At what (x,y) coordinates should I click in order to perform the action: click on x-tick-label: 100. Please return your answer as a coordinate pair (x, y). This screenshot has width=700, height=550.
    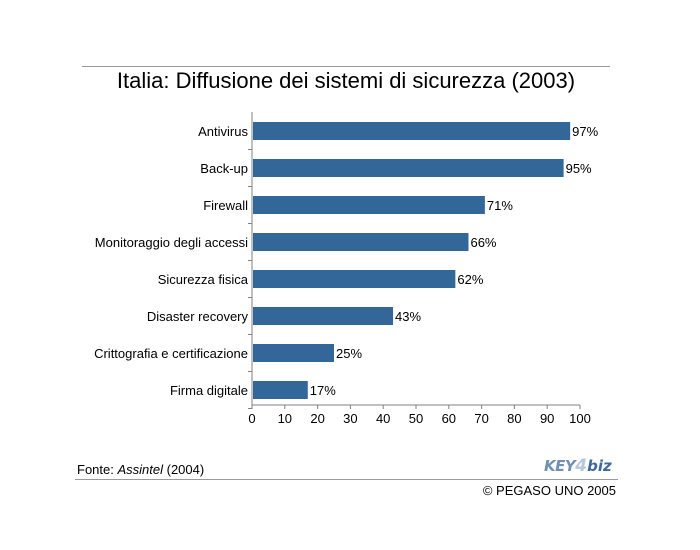
    Looking at the image, I should click on (580, 418).